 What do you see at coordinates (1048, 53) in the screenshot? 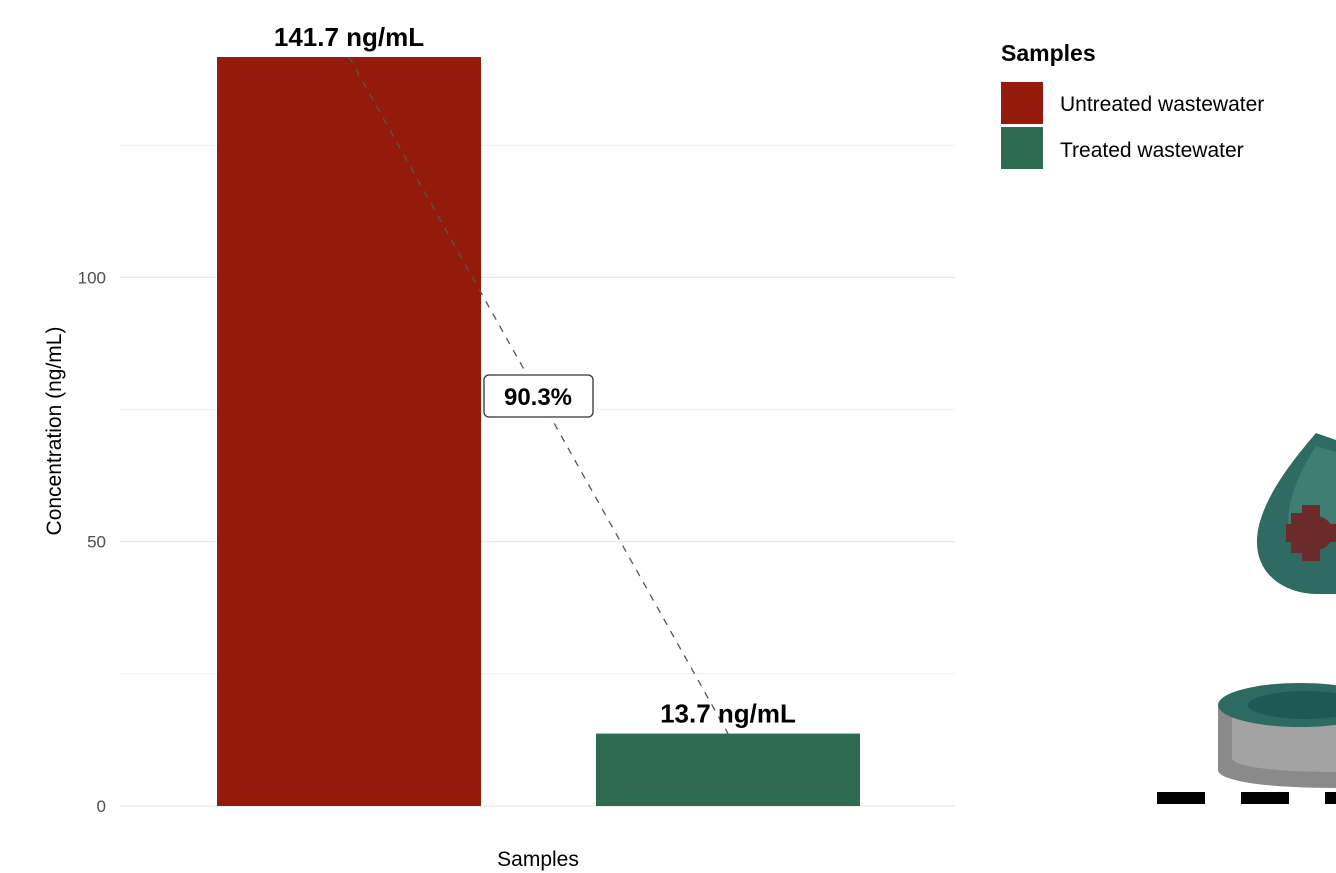
I see `legend-title: Samples` at bounding box center [1048, 53].